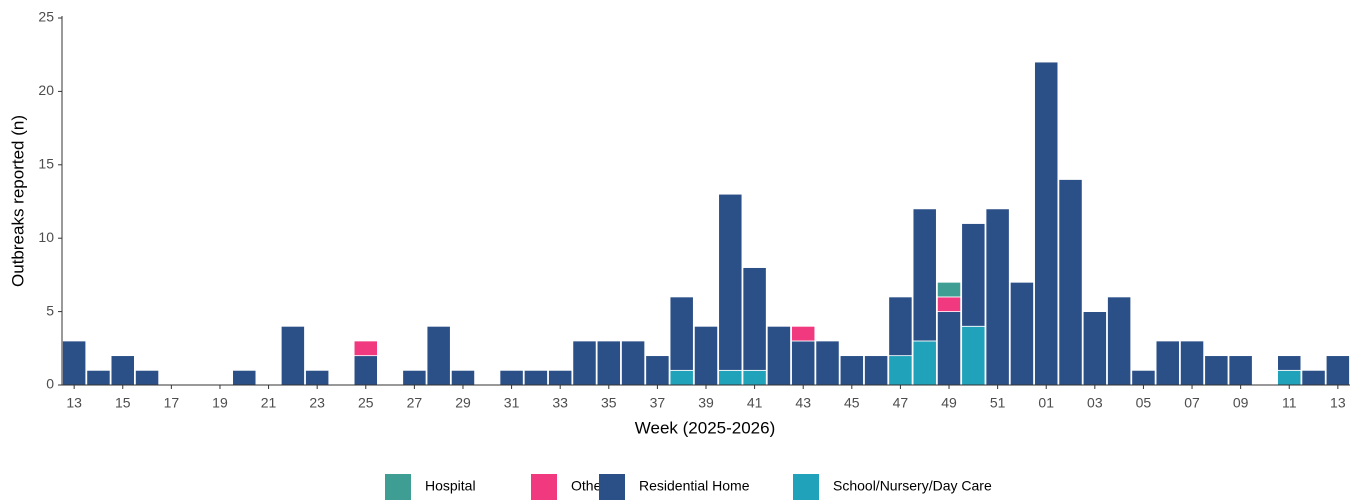  I want to click on x-tick-label: 43, so click(803, 403).